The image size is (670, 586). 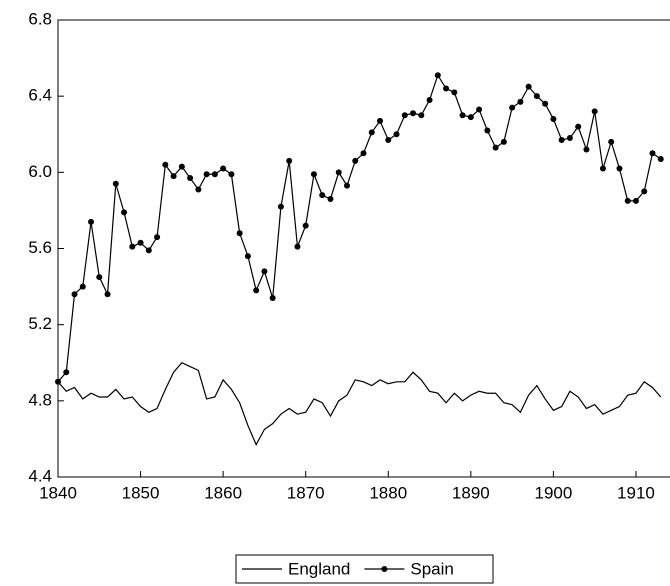 I want to click on legend-label: England, so click(x=319, y=568).